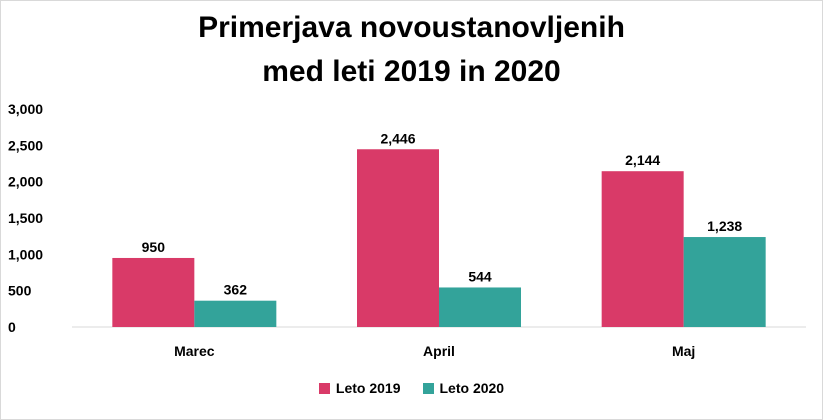 This screenshot has width=823, height=420. Describe the element at coordinates (368, 388) in the screenshot. I see `legend-label-2019: Leto 2019` at that location.